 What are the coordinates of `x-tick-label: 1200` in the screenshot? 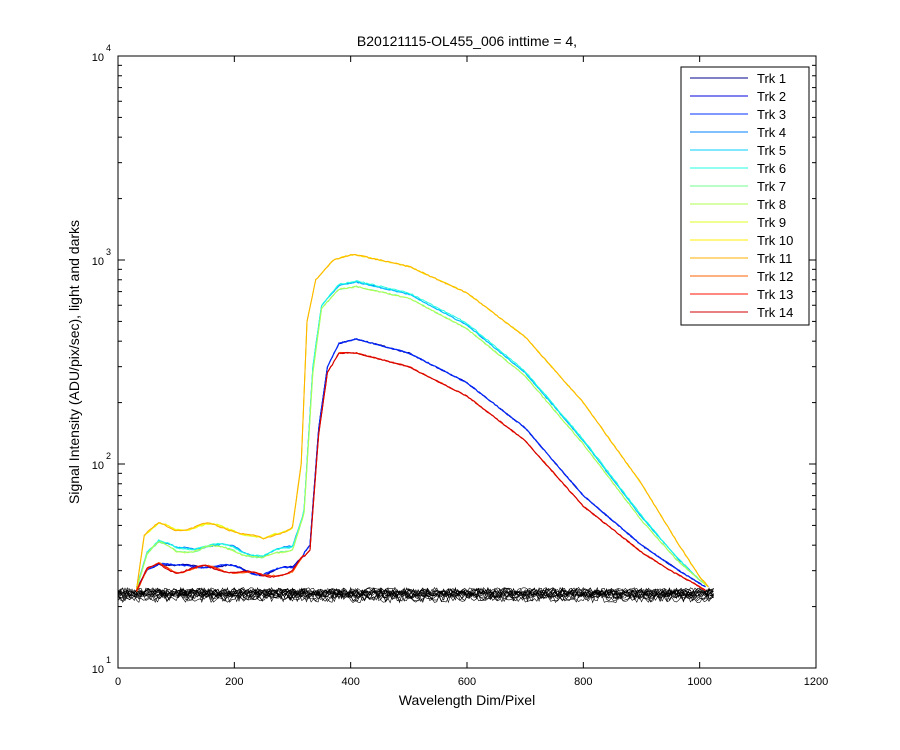 It's located at (816, 682).